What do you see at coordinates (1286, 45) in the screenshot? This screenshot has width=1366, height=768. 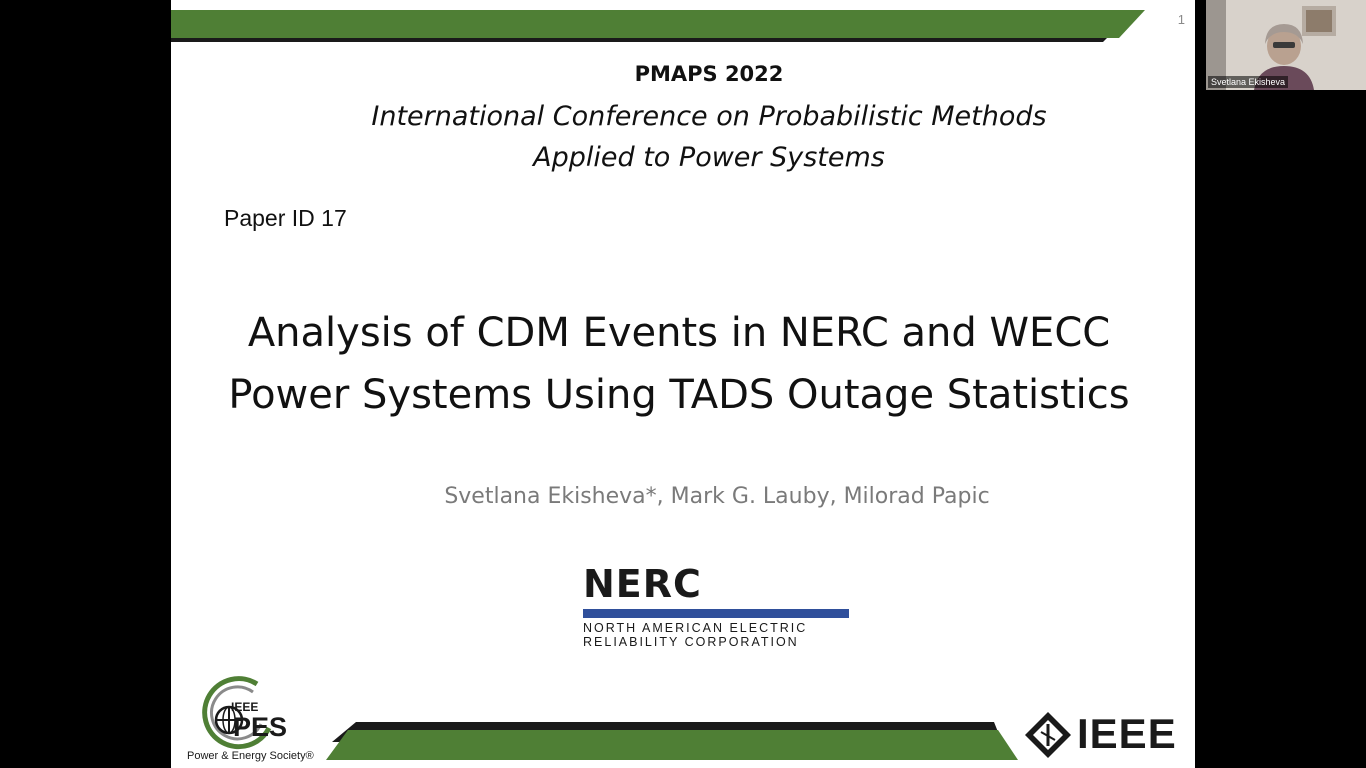 I see `participant-video-tile: Svetlana Ekisheva` at bounding box center [1286, 45].